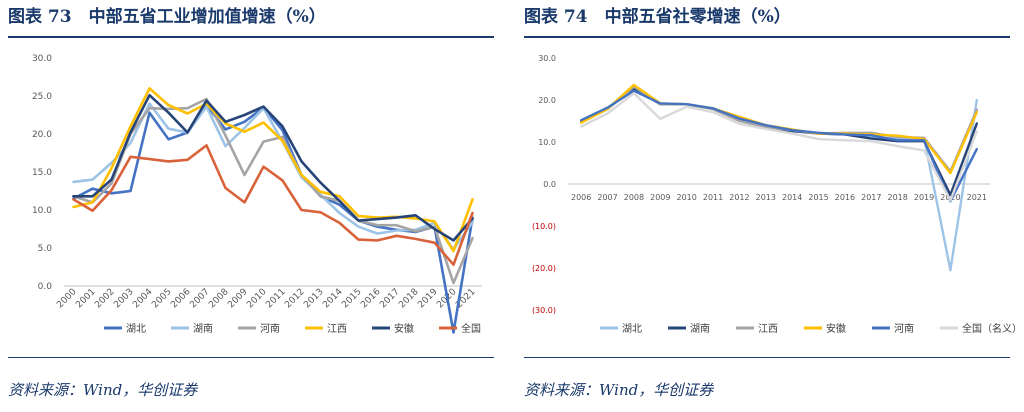 The width and height of the screenshot is (1024, 412). Describe the element at coordinates (619, 390) in the screenshot. I see `right-source-note: 资料来源：Wind，华创证券` at that location.